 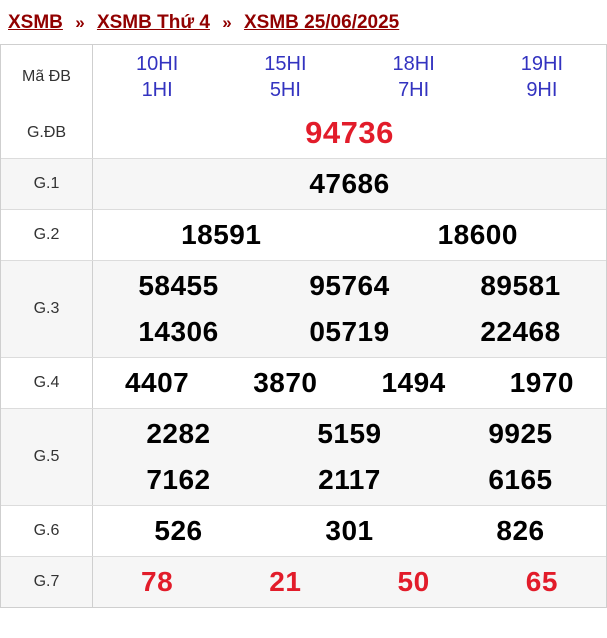 I want to click on prize-number: 94736, so click(x=349, y=132).